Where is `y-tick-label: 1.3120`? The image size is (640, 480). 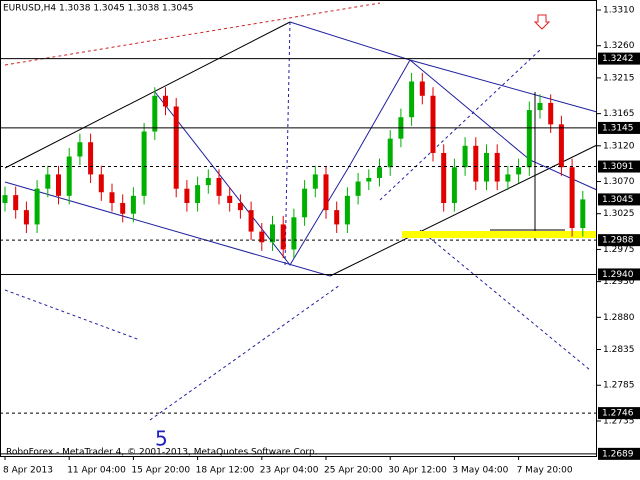
y-tick-label: 1.3120 is located at coordinates (619, 146).